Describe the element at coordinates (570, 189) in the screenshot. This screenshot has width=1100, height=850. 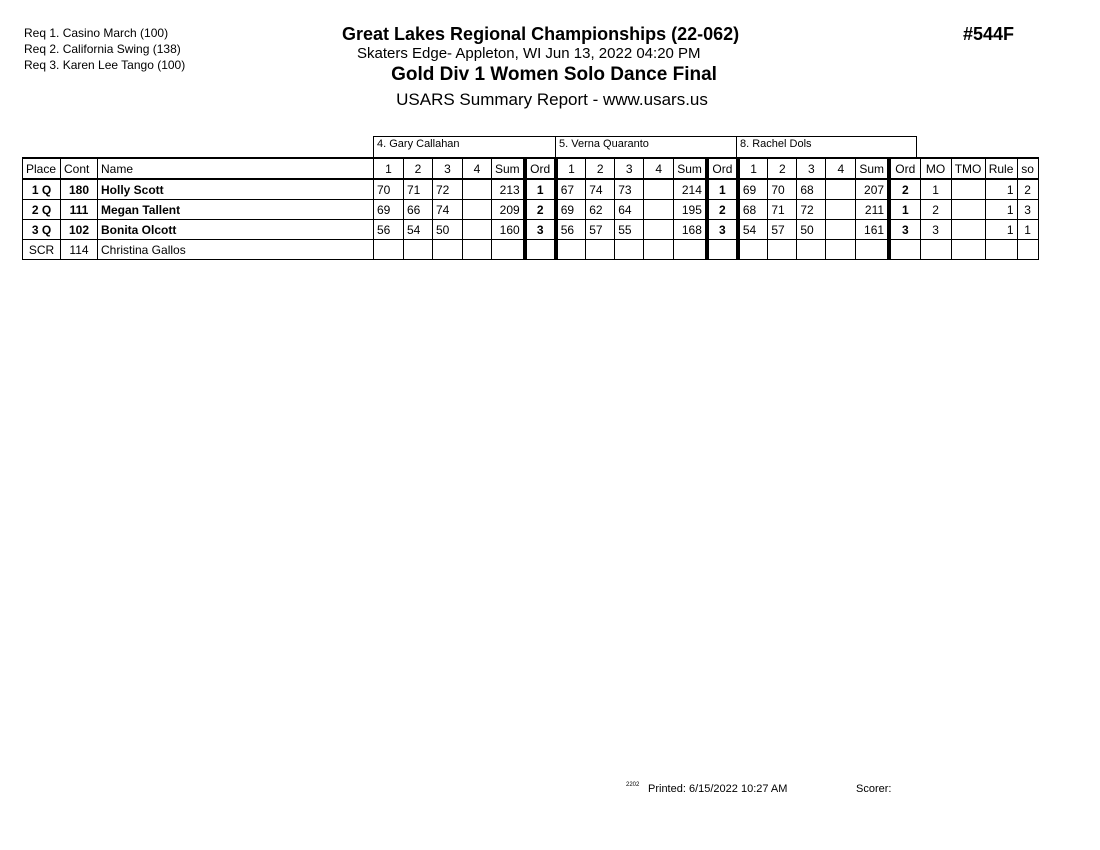
I see `mark-cell: 67` at that location.